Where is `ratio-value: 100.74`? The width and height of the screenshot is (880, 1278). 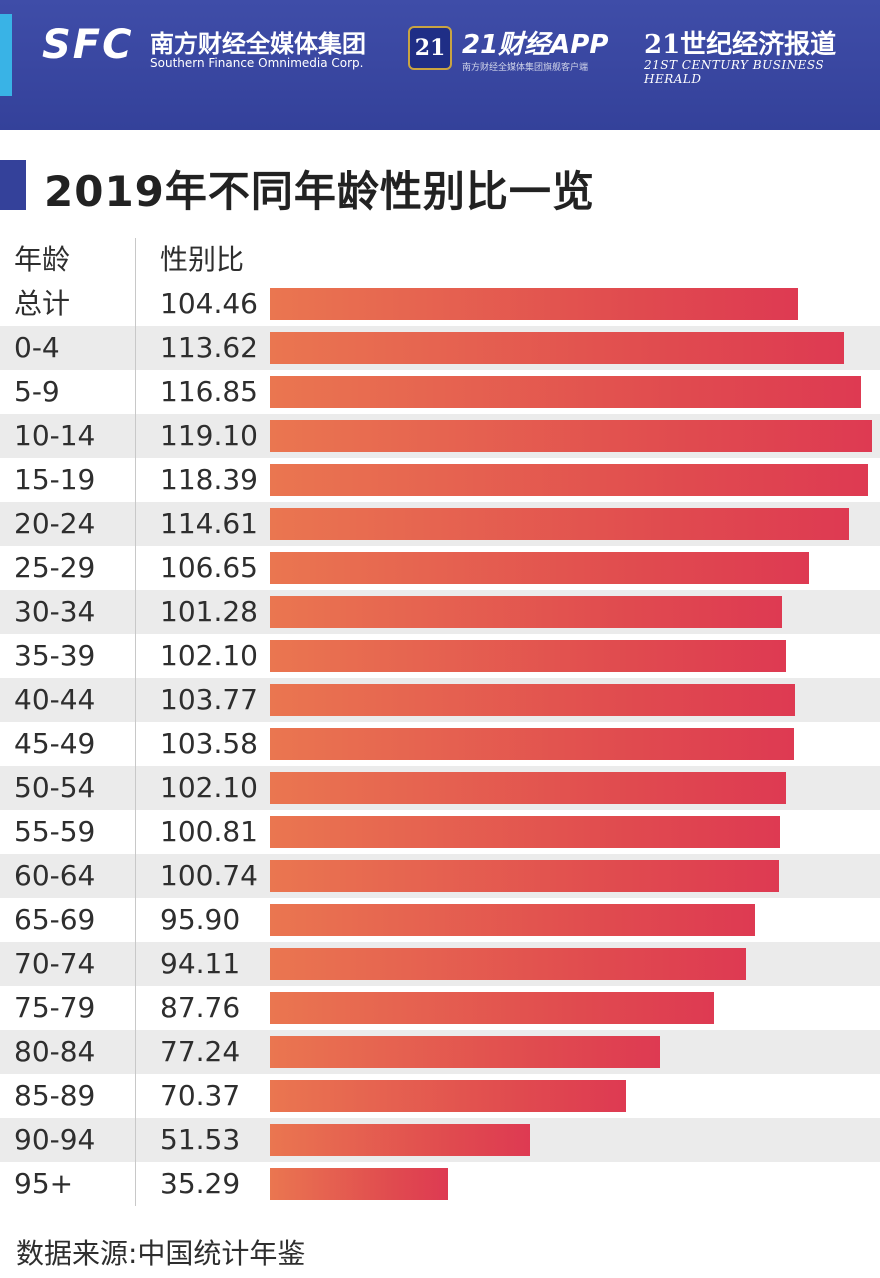 ratio-value: 100.74 is located at coordinates (209, 875).